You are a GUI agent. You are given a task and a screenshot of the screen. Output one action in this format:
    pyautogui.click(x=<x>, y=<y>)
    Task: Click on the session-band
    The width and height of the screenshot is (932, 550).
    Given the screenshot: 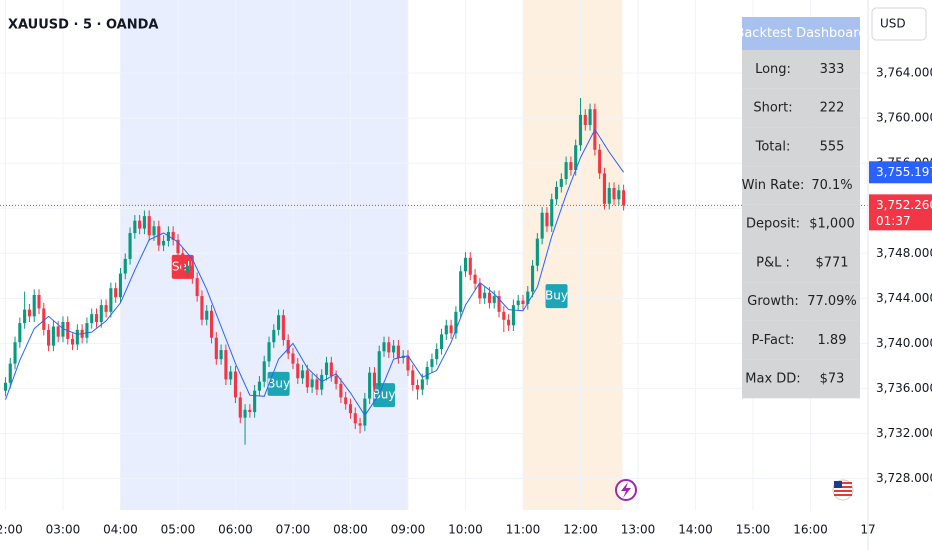 What is the action you would take?
    pyautogui.click(x=572, y=255)
    